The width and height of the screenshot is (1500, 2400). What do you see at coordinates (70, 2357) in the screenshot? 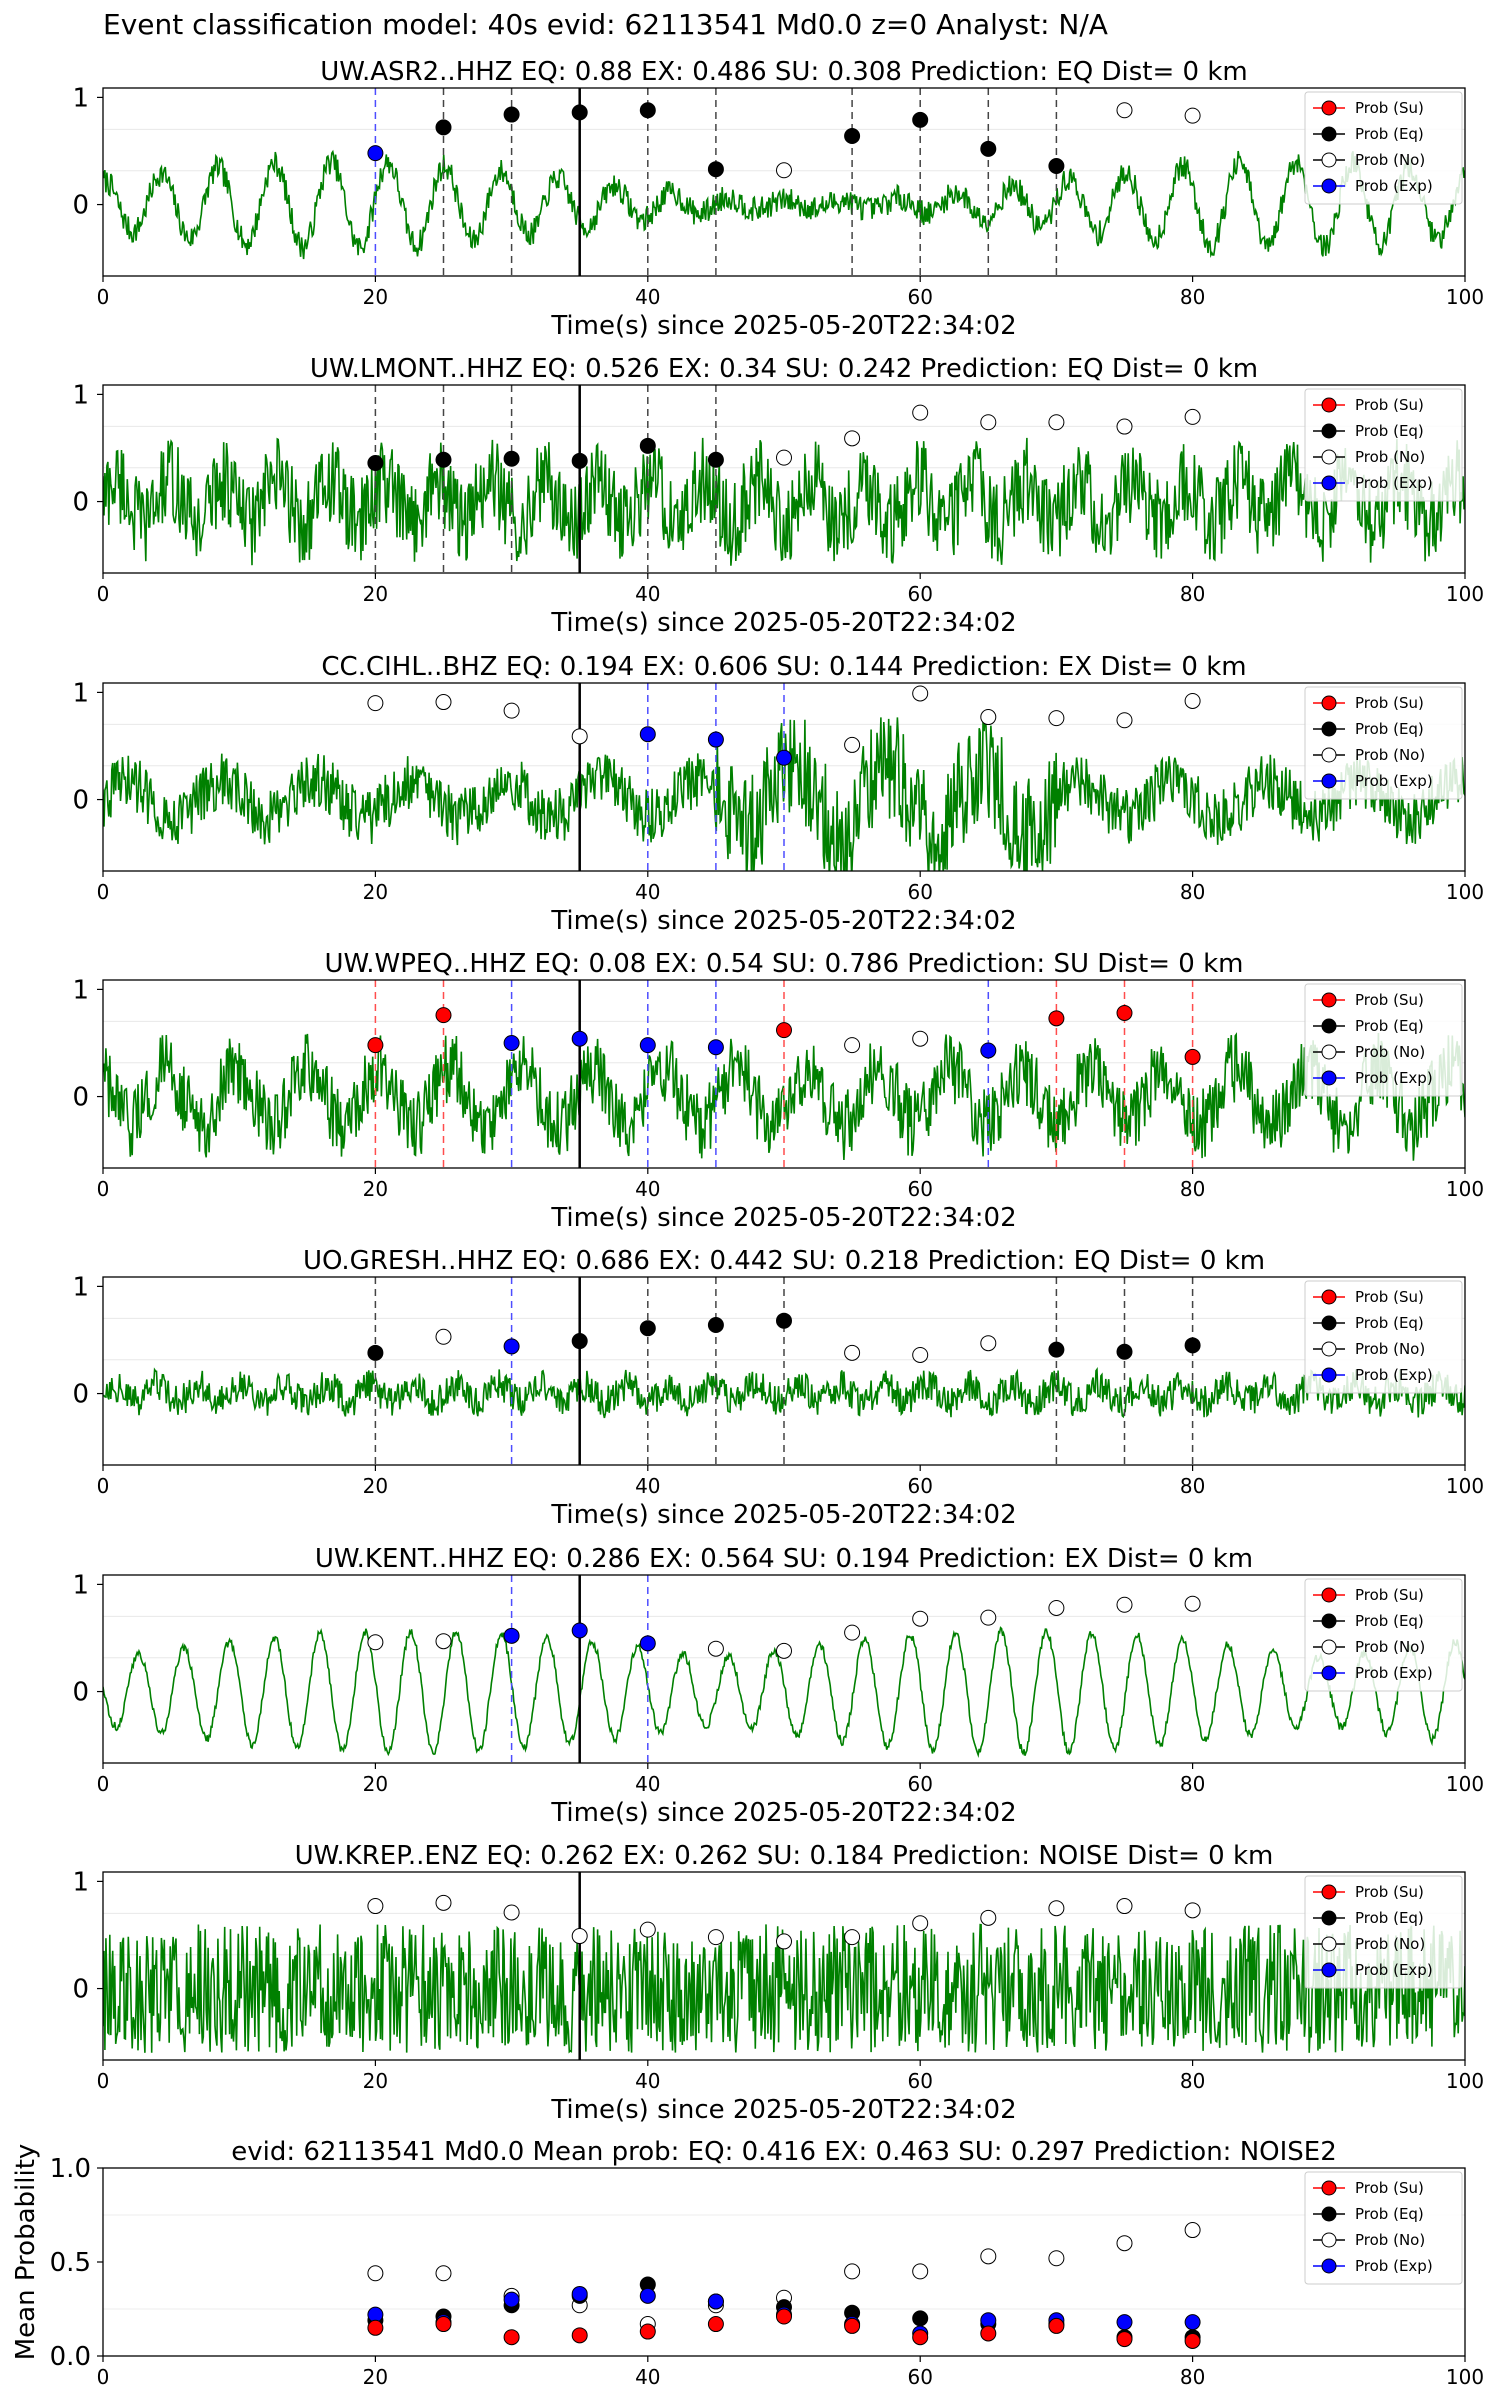
I see `y-tick-label: 0.0` at bounding box center [70, 2357].